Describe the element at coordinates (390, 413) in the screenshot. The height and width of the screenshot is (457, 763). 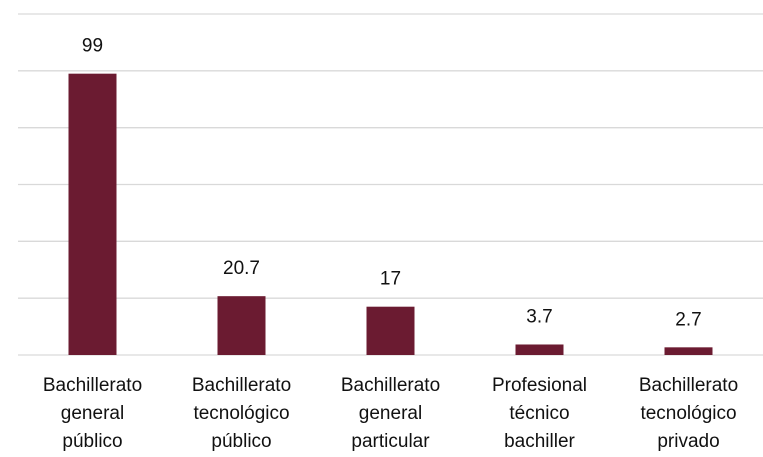
I see `x-tick-label: Bachillerato general particular` at that location.